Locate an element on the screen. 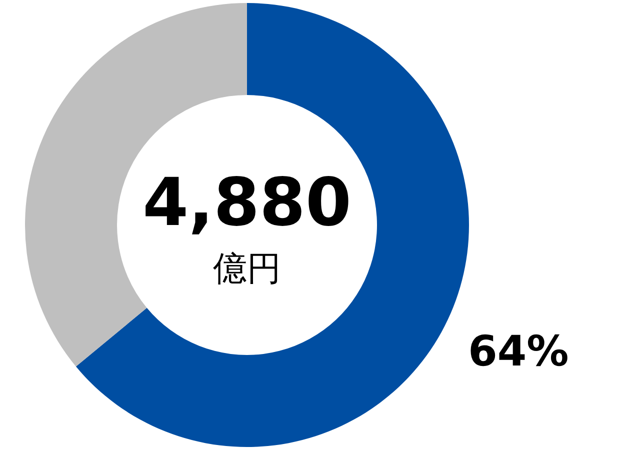 This screenshot has height=451, width=618. text: 4,880 is located at coordinates (247, 202).